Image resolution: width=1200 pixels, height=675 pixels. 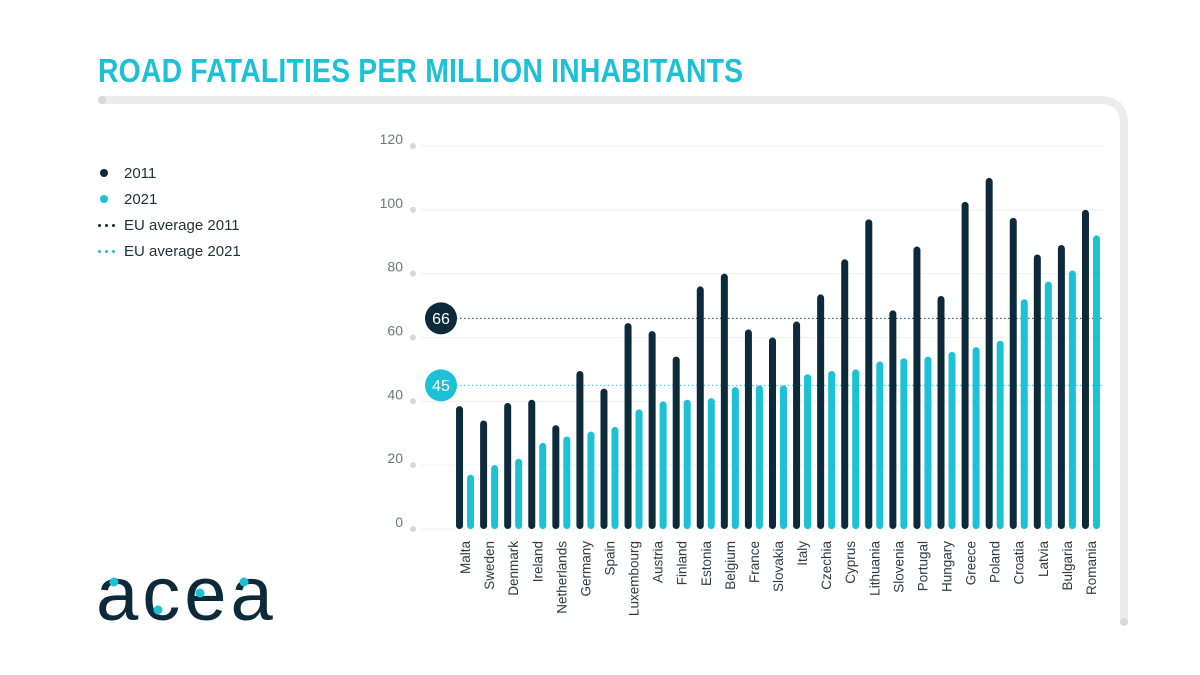 I want to click on x-tick-label: Finland, so click(x=682, y=563).